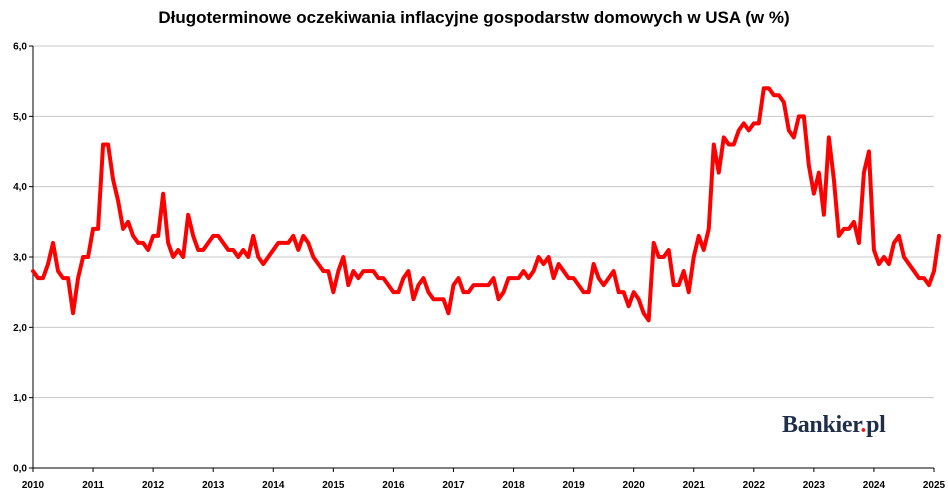 The width and height of the screenshot is (948, 497). I want to click on x-tick-label: 2025, so click(934, 485).